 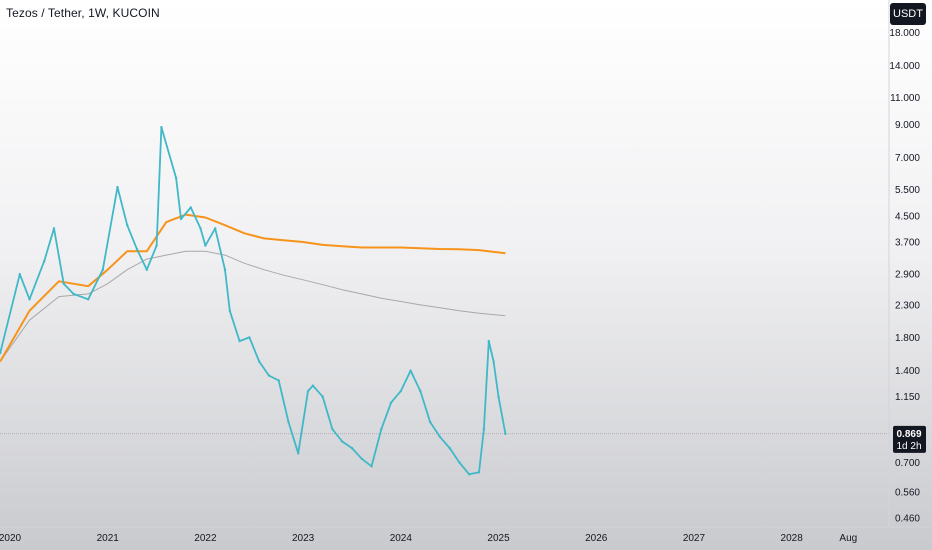 What do you see at coordinates (908, 434) in the screenshot?
I see `last-price-value: 0.869` at bounding box center [908, 434].